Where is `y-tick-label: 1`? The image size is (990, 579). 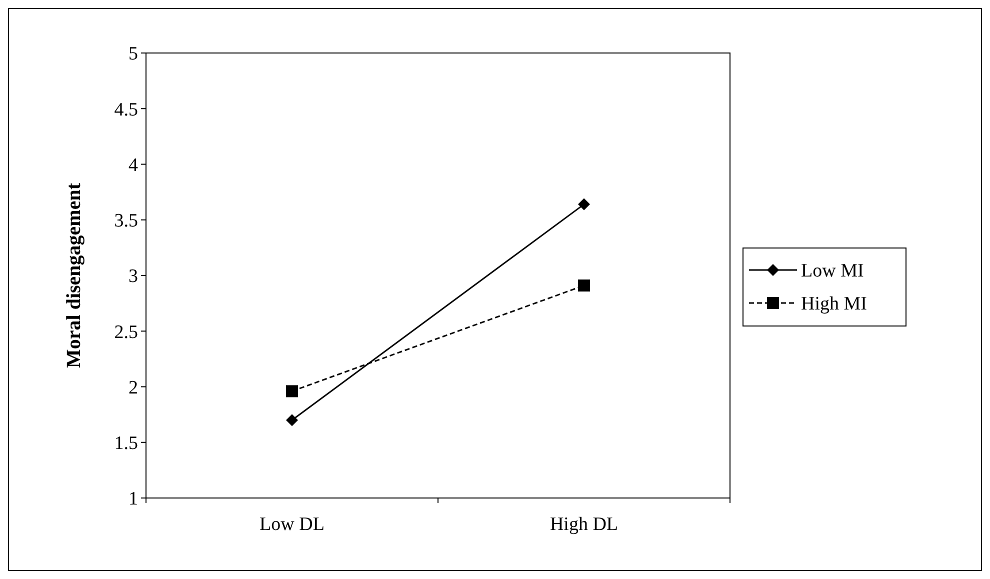 y-tick-label: 1 is located at coordinates (133, 499).